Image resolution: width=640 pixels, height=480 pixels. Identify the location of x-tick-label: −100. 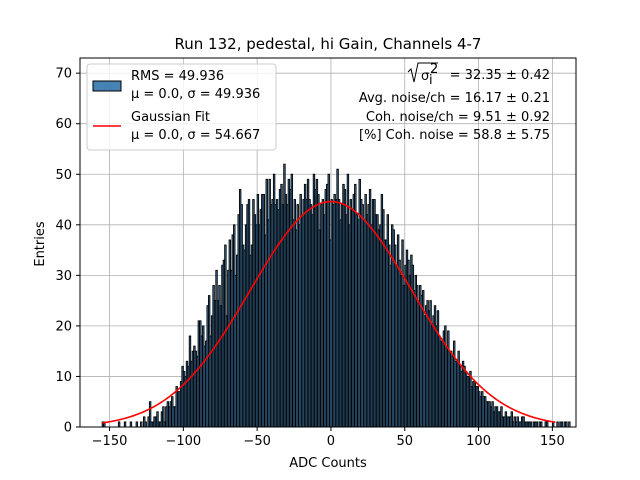
(183, 441).